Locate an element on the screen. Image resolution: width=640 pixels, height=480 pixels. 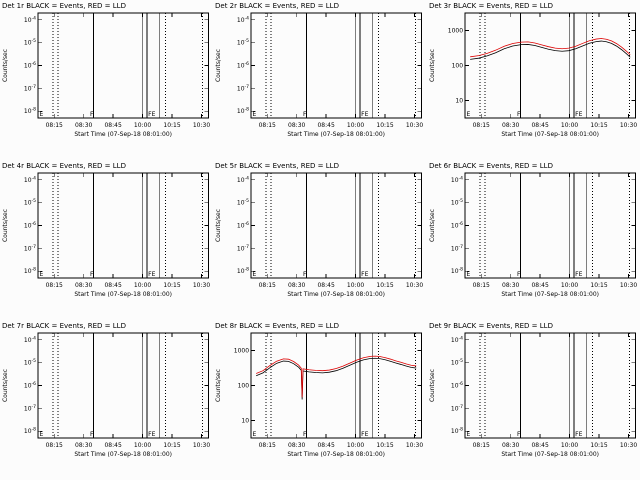
y-tick-label: 100 is located at coordinates (457, 66).